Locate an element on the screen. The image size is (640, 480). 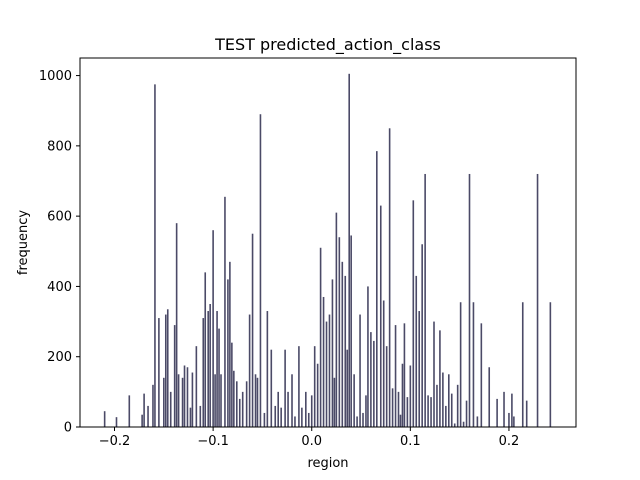
y-tick-label: 1000 is located at coordinates (55, 76).